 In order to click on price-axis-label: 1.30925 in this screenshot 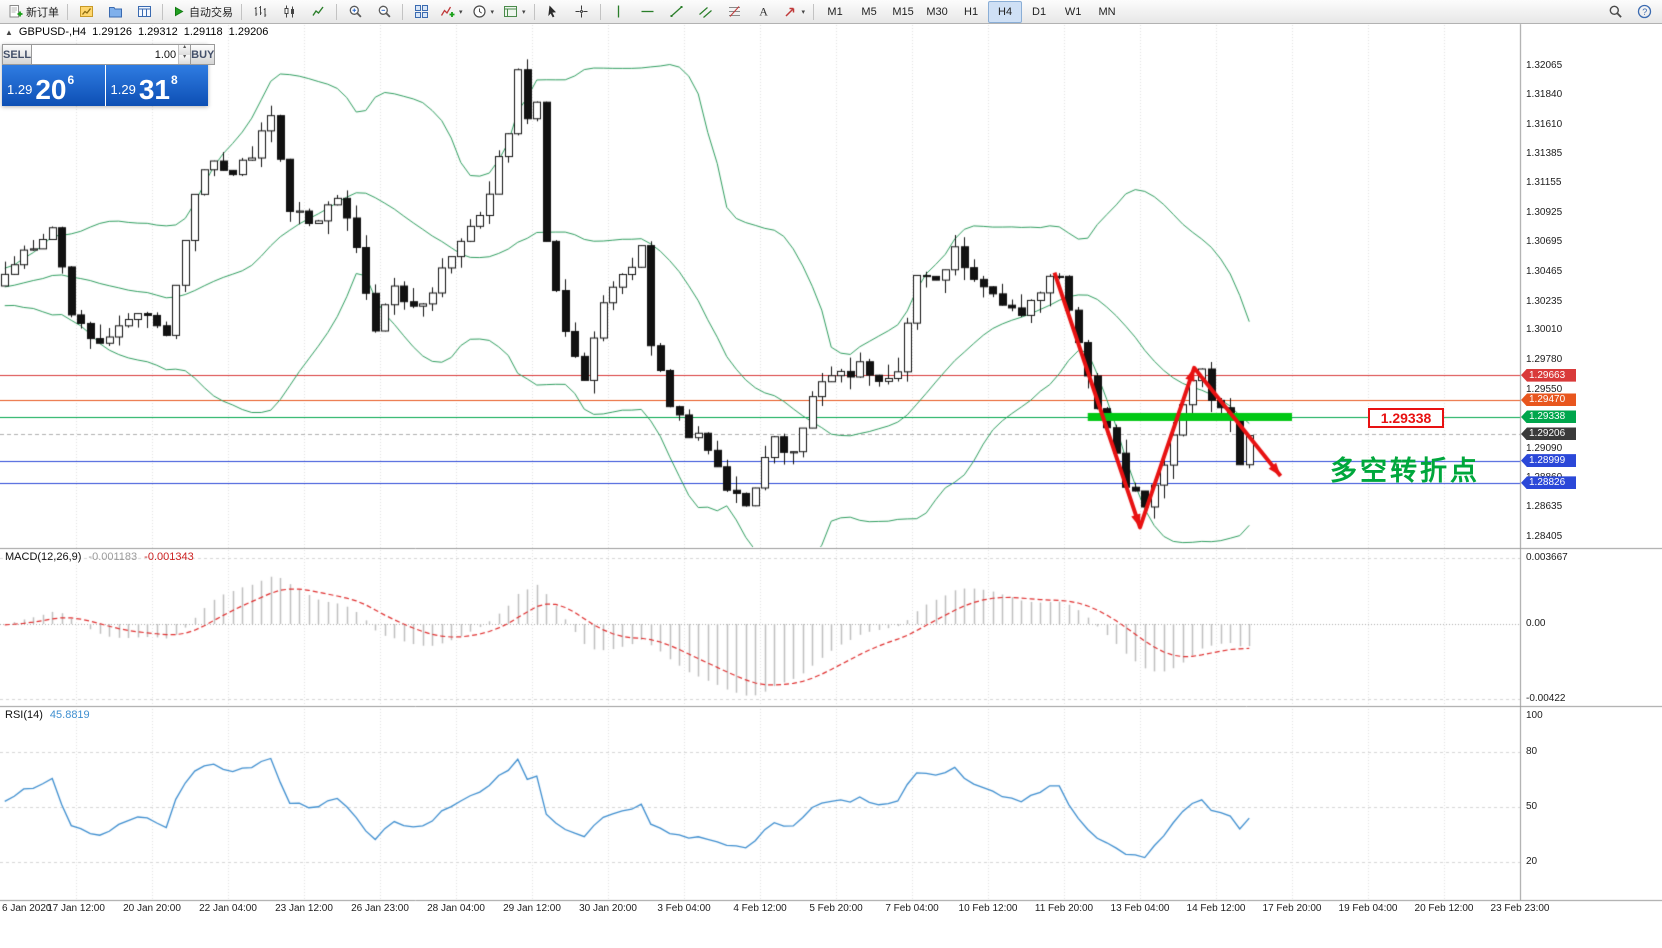, I will do `click(1544, 212)`.